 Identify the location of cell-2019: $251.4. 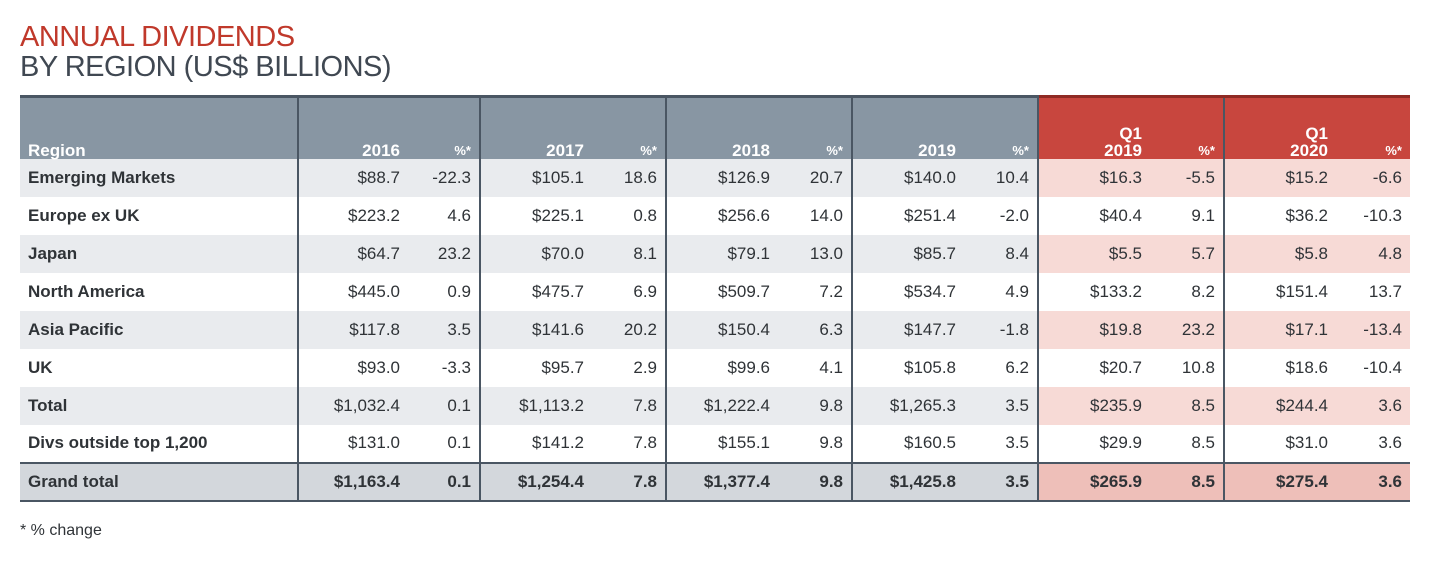
(907, 215).